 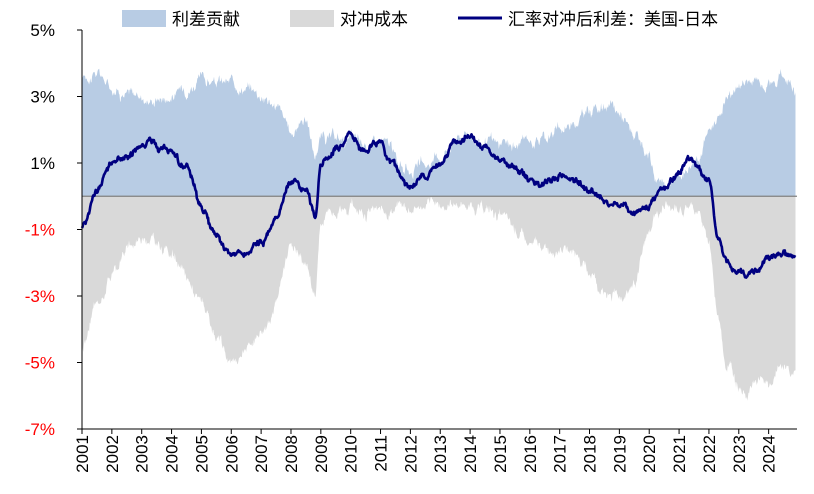 What do you see at coordinates (649, 454) in the screenshot?
I see `x-tick-label: 2020` at bounding box center [649, 454].